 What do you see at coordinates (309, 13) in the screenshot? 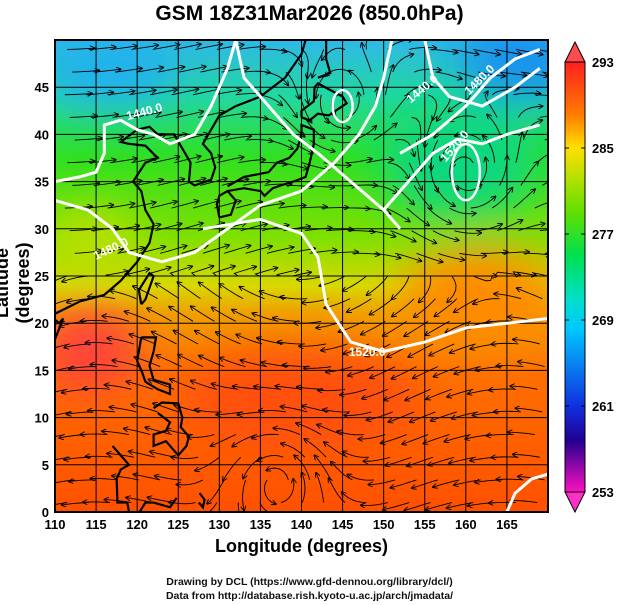
I see `chart-title: GSM 18Z31Mar2026 (850.0hPa)` at bounding box center [309, 13].